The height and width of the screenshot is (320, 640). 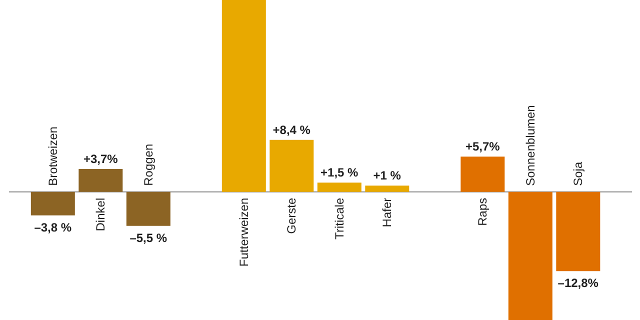 I want to click on x-tick-label: Raps, so click(x=483, y=212).